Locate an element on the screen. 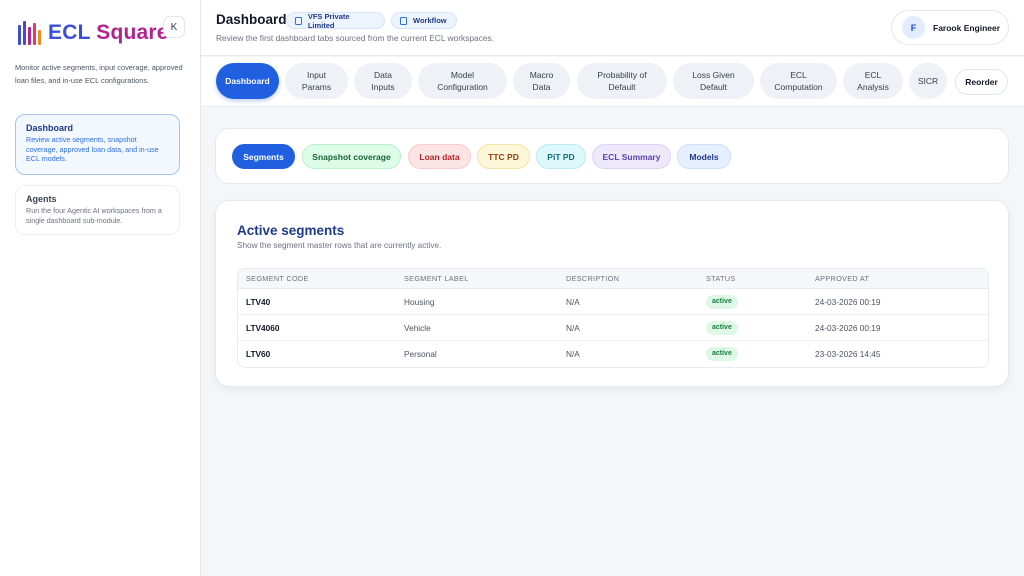  logo-square: Square is located at coordinates (132, 32).